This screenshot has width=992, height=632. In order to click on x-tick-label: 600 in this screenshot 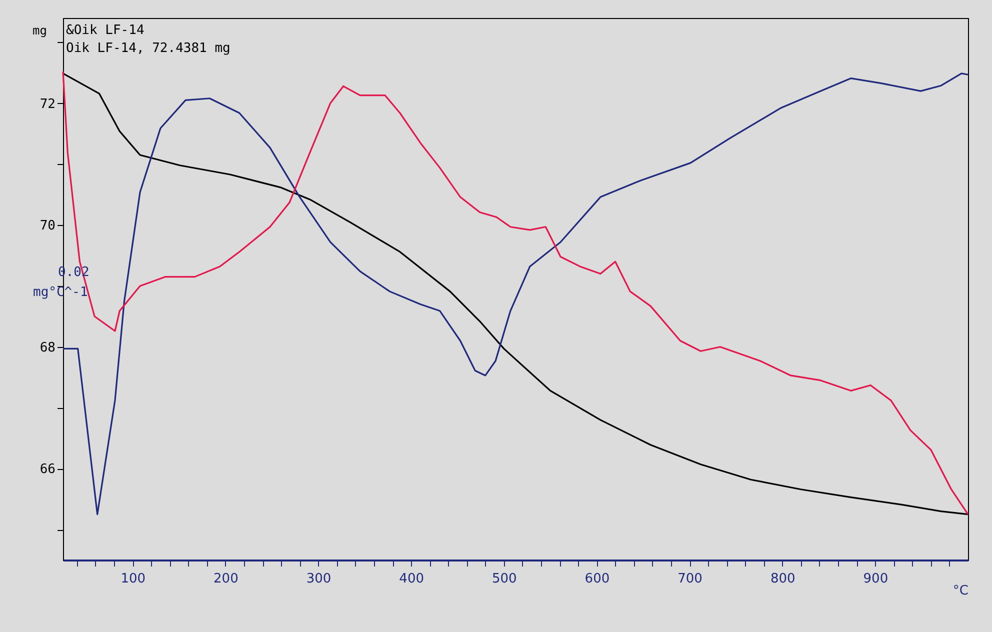, I will do `click(597, 579)`.